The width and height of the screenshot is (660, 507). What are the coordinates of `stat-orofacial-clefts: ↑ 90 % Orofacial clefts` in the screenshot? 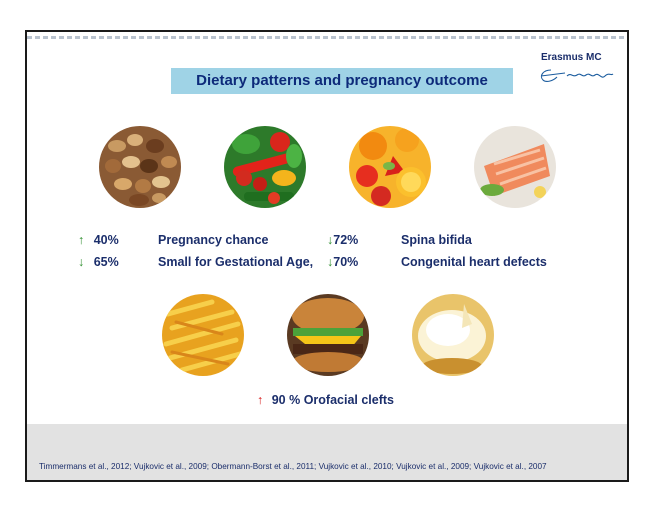 It's located at (325, 400).